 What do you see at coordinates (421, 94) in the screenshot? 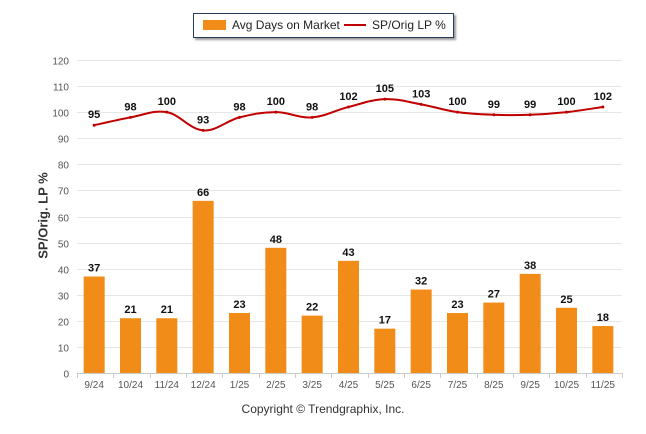
I see `line-data-label: 103` at bounding box center [421, 94].